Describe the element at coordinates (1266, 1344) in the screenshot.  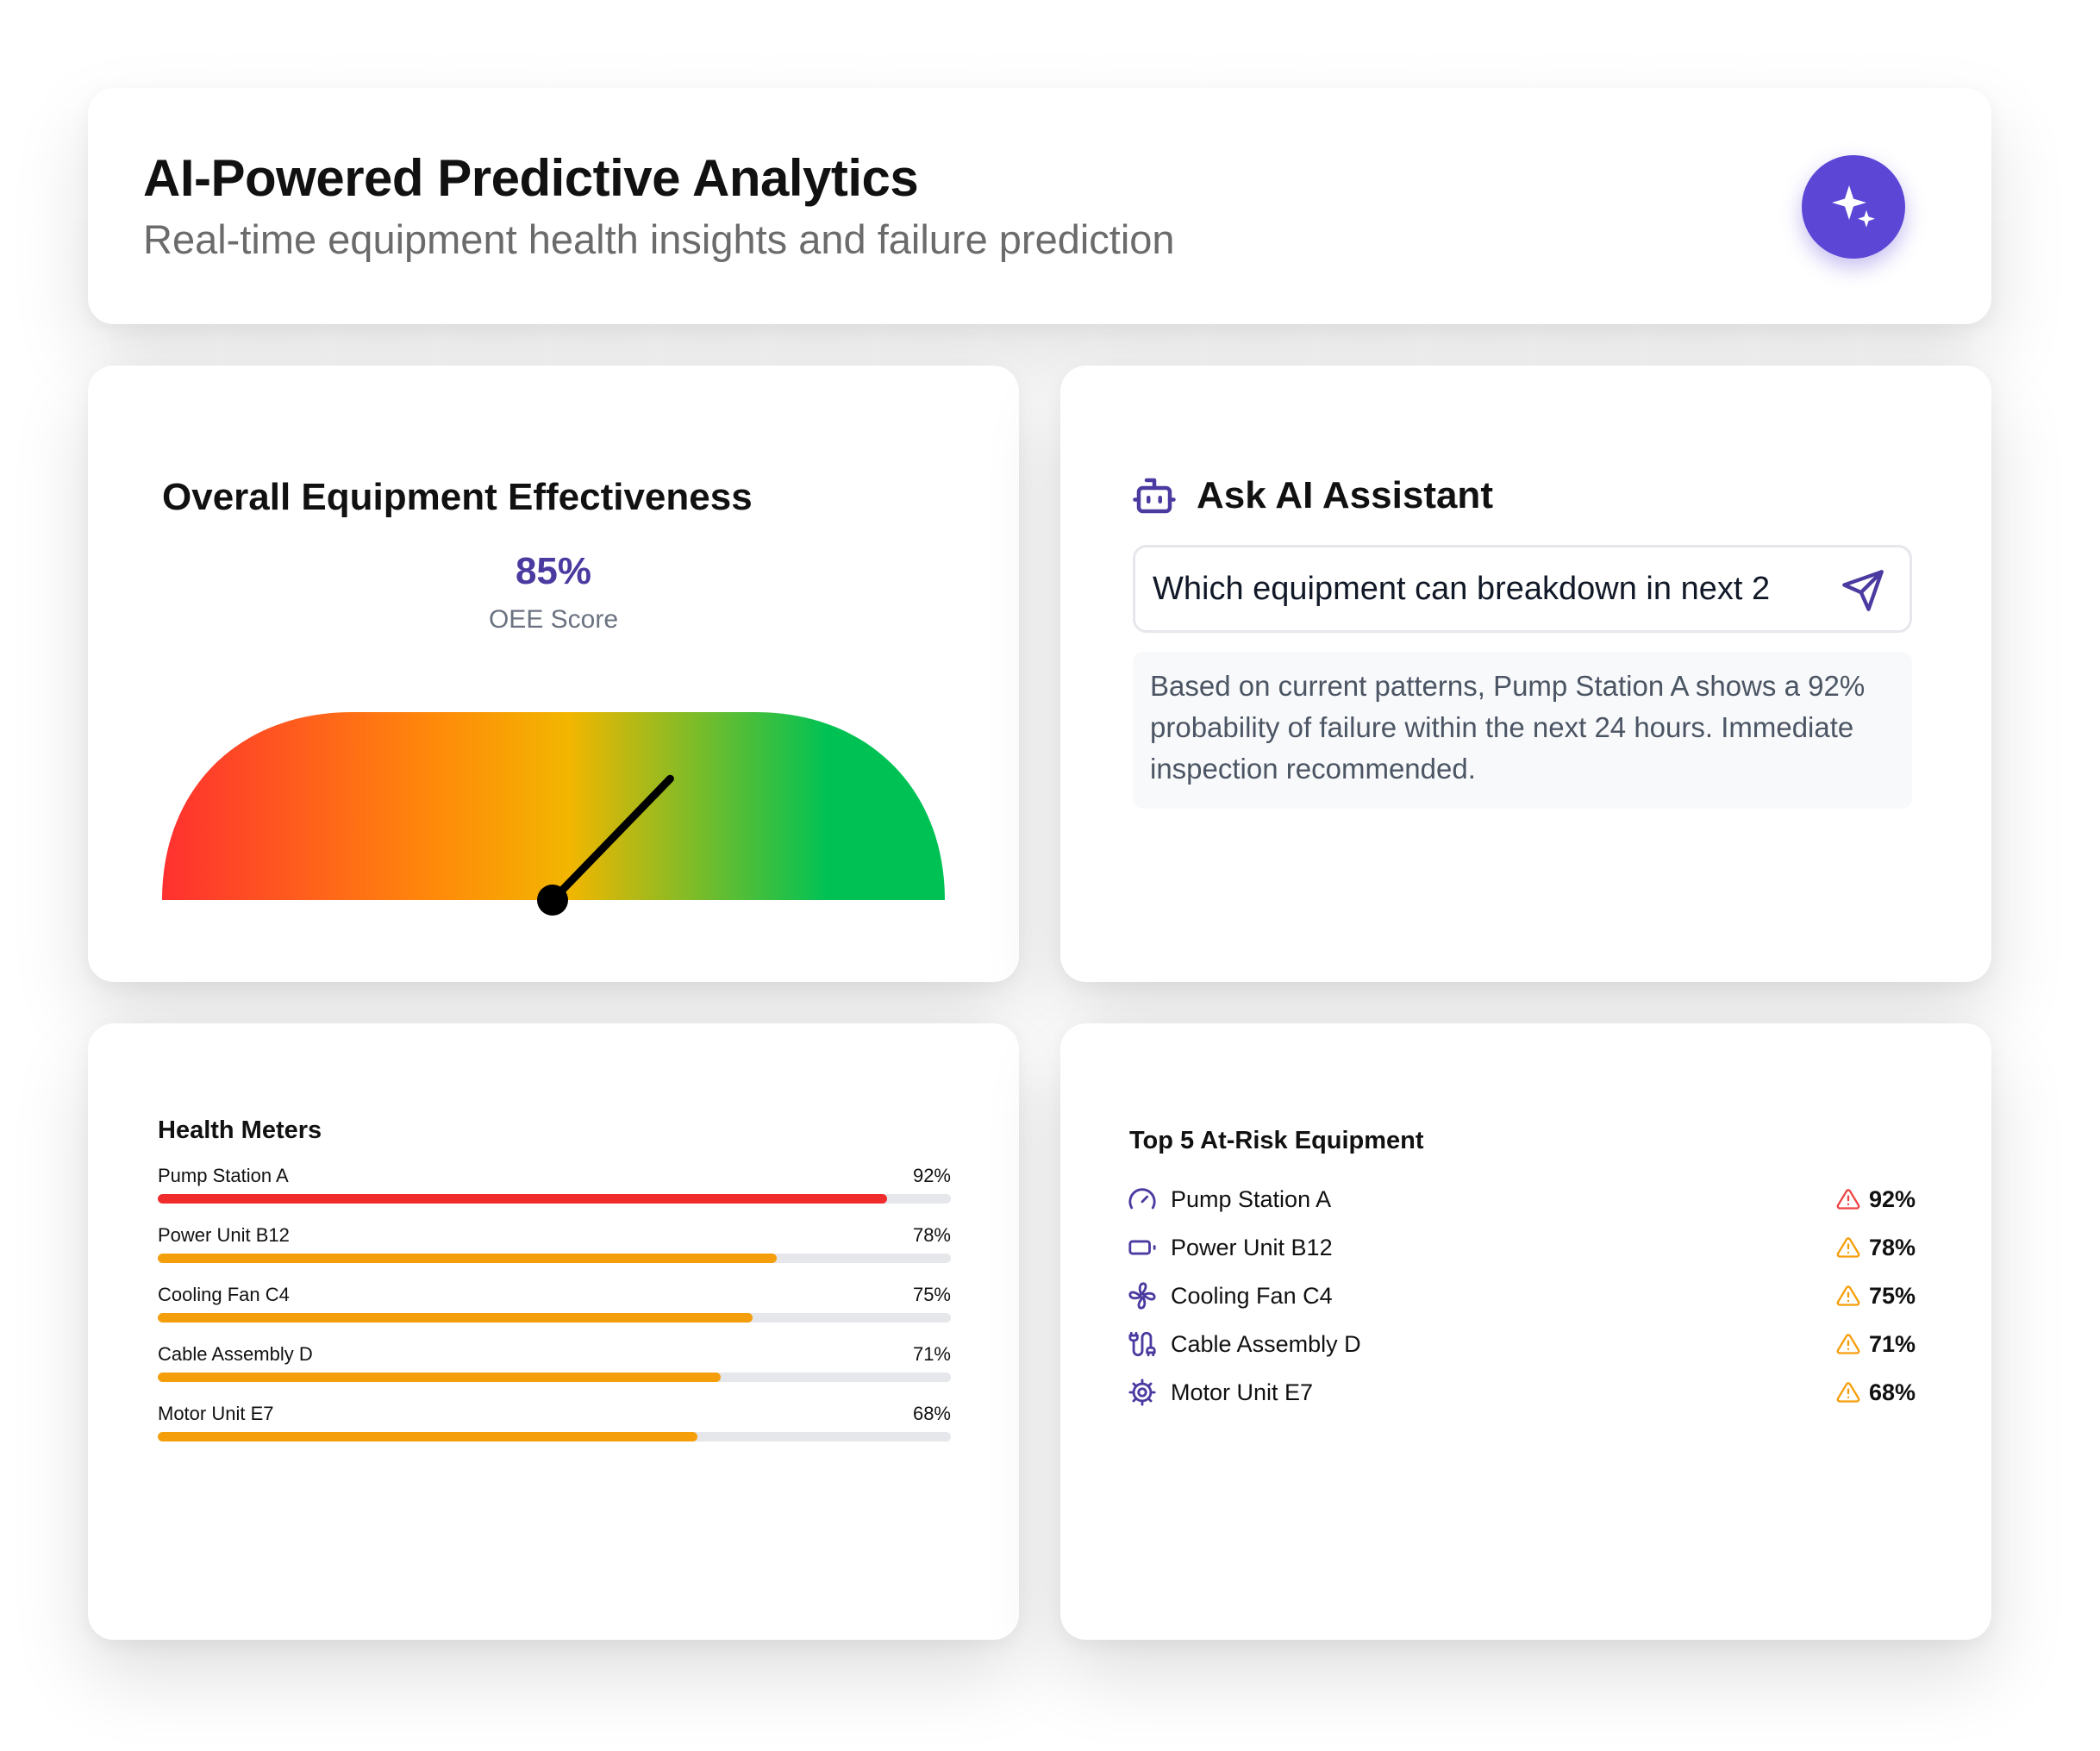
I see `equipment-name: Cable Assembly D` at that location.